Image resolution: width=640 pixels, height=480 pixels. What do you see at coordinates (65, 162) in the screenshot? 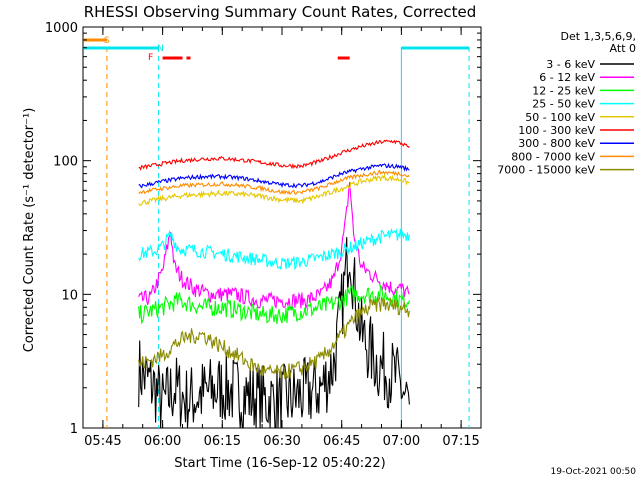
I see `y-tick-label: 100` at bounding box center [65, 162].